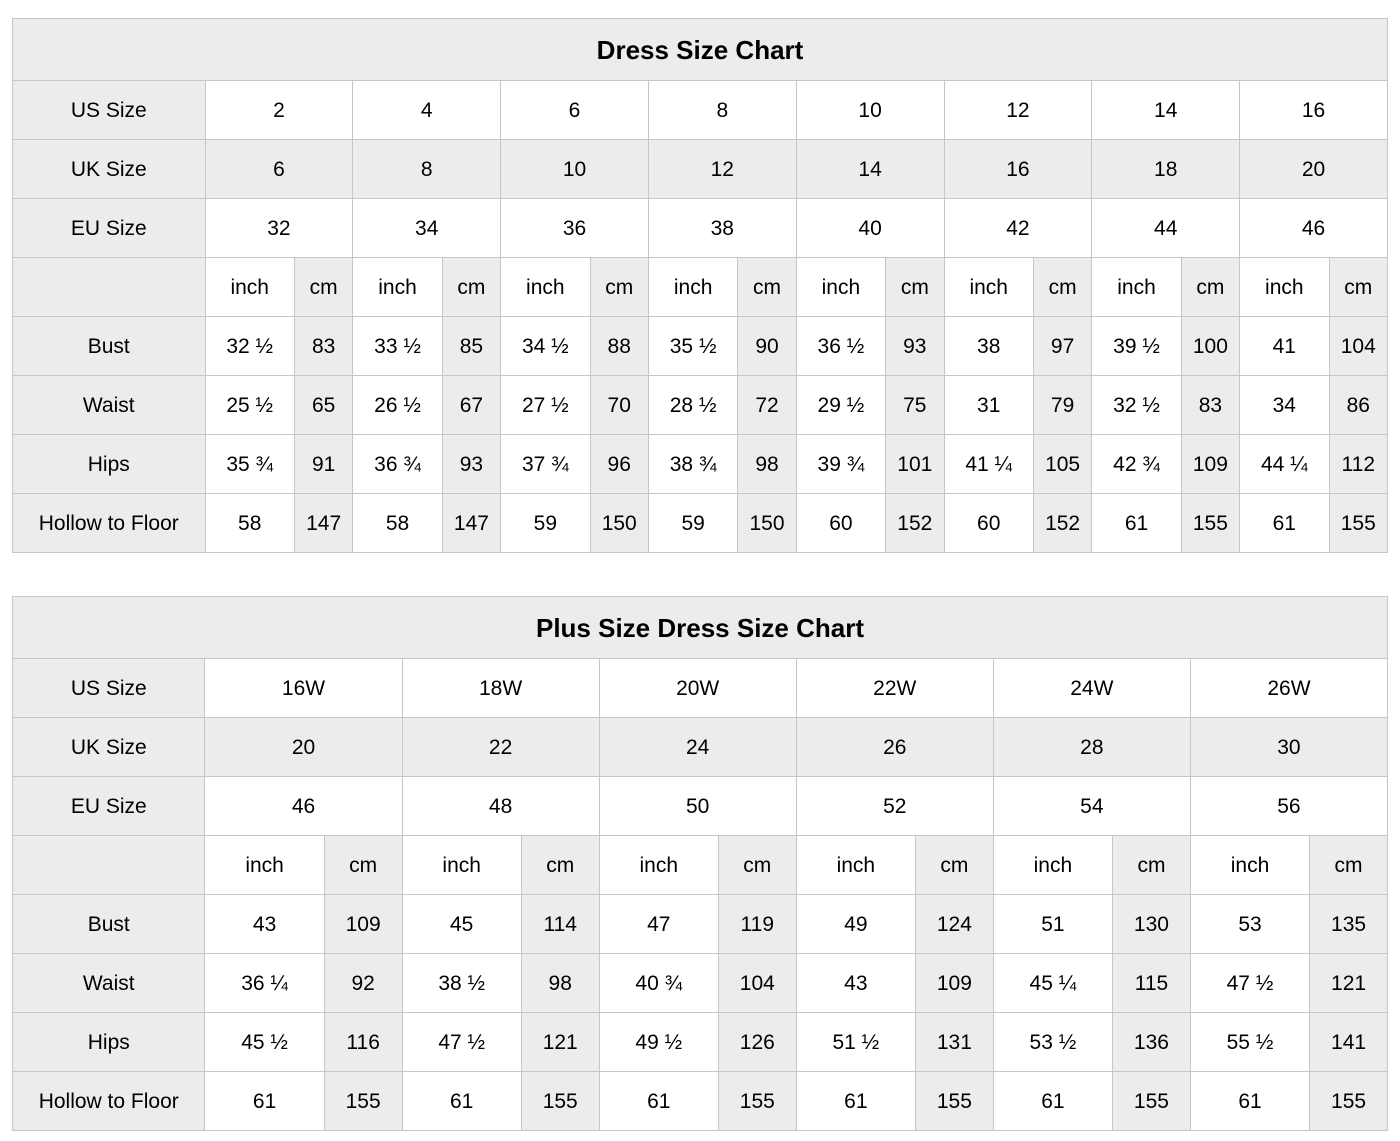 This screenshot has width=1400, height=1141. I want to click on cm-value-cell: 114, so click(560, 924).